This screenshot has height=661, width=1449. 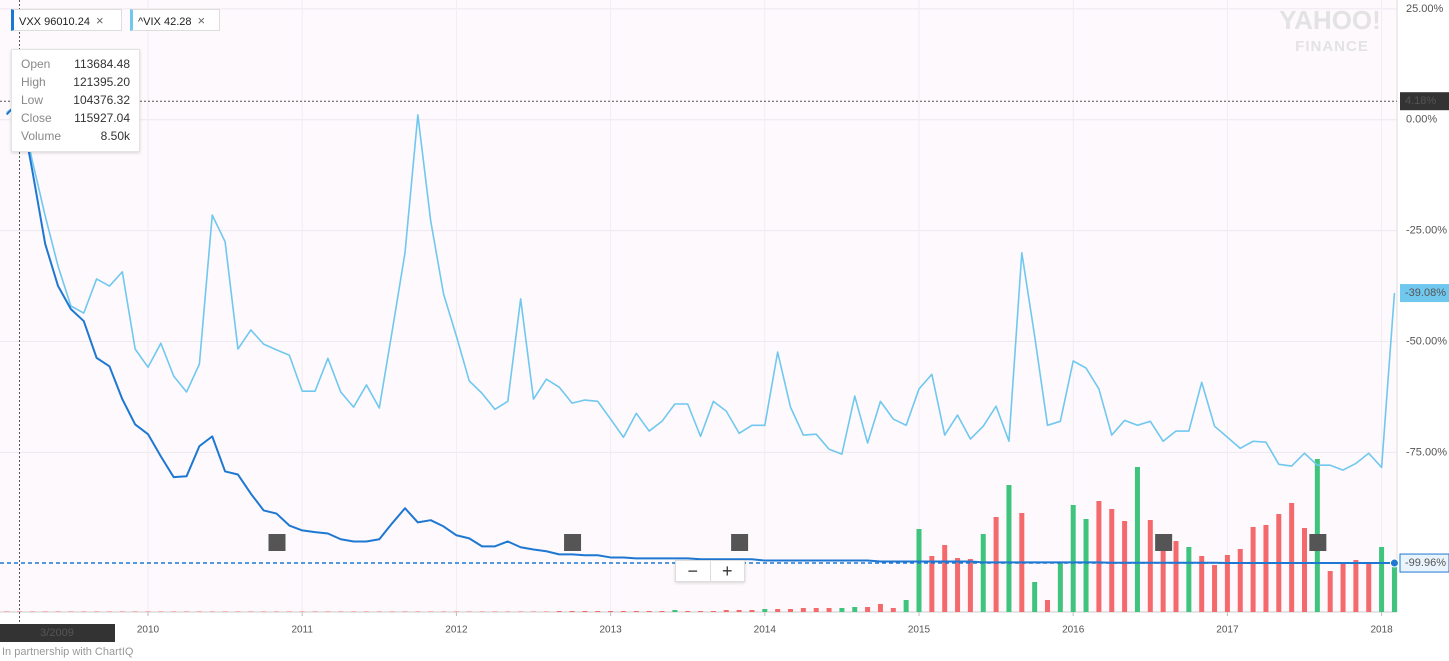 I want to click on tooltip-label: Open, so click(x=36, y=64).